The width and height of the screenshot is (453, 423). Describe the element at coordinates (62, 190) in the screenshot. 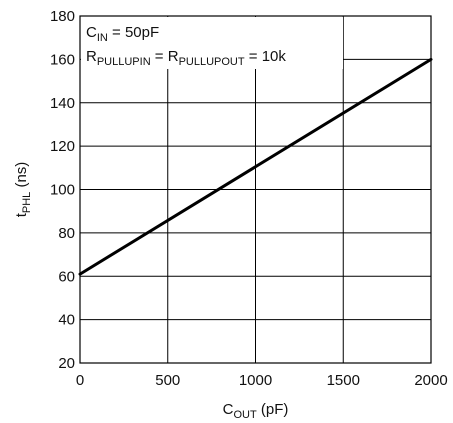

I see `y-tick-label-4: 100` at that location.